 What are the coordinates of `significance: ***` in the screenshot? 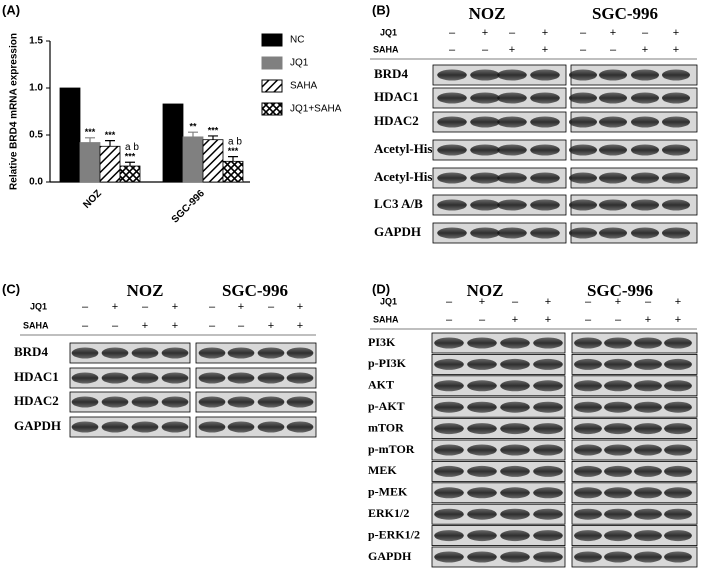 It's located at (90, 132).